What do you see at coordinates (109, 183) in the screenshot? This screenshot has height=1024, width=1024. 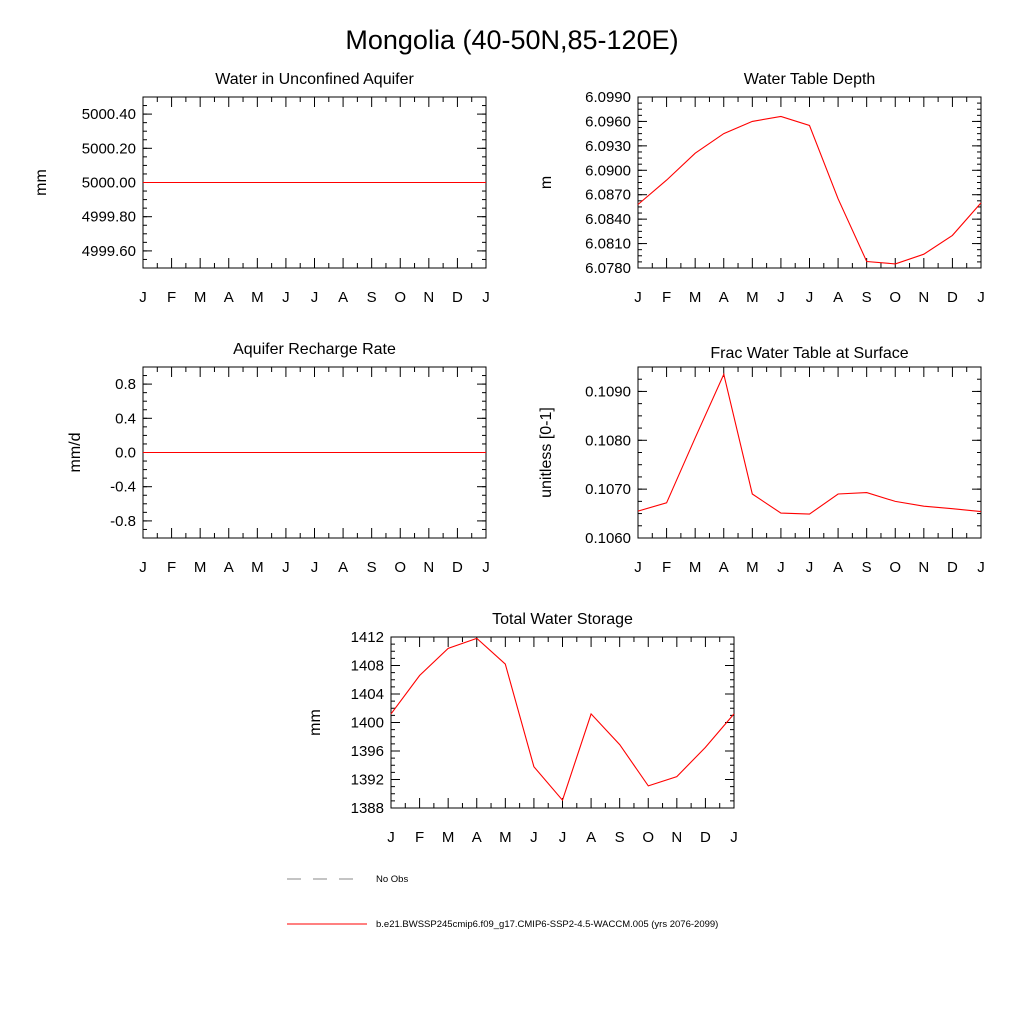 I see `y-tick-label: 5000.00` at bounding box center [109, 183].